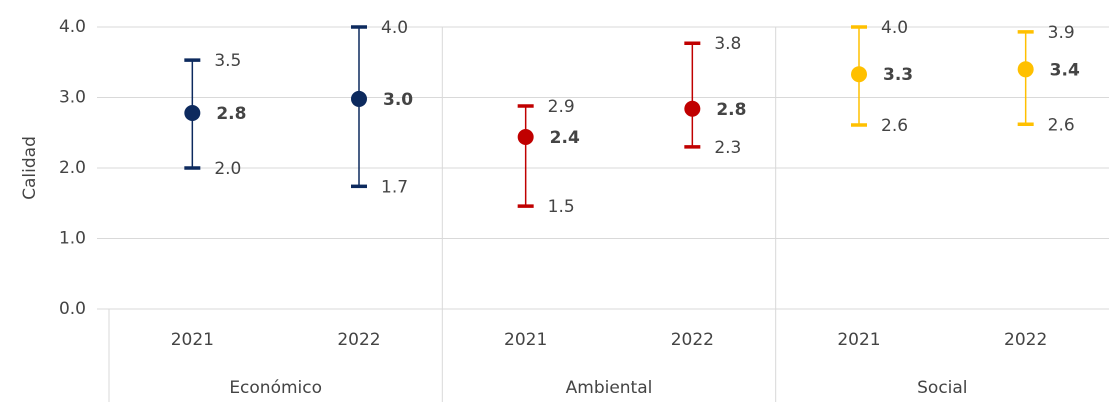  I want to click on low-label: 1.5, so click(561, 207).